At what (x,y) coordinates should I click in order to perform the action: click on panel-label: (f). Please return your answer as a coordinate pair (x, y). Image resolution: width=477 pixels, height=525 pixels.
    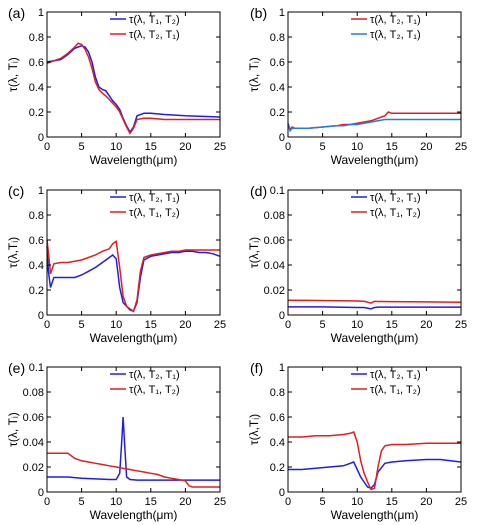
    Looking at the image, I should click on (256, 368).